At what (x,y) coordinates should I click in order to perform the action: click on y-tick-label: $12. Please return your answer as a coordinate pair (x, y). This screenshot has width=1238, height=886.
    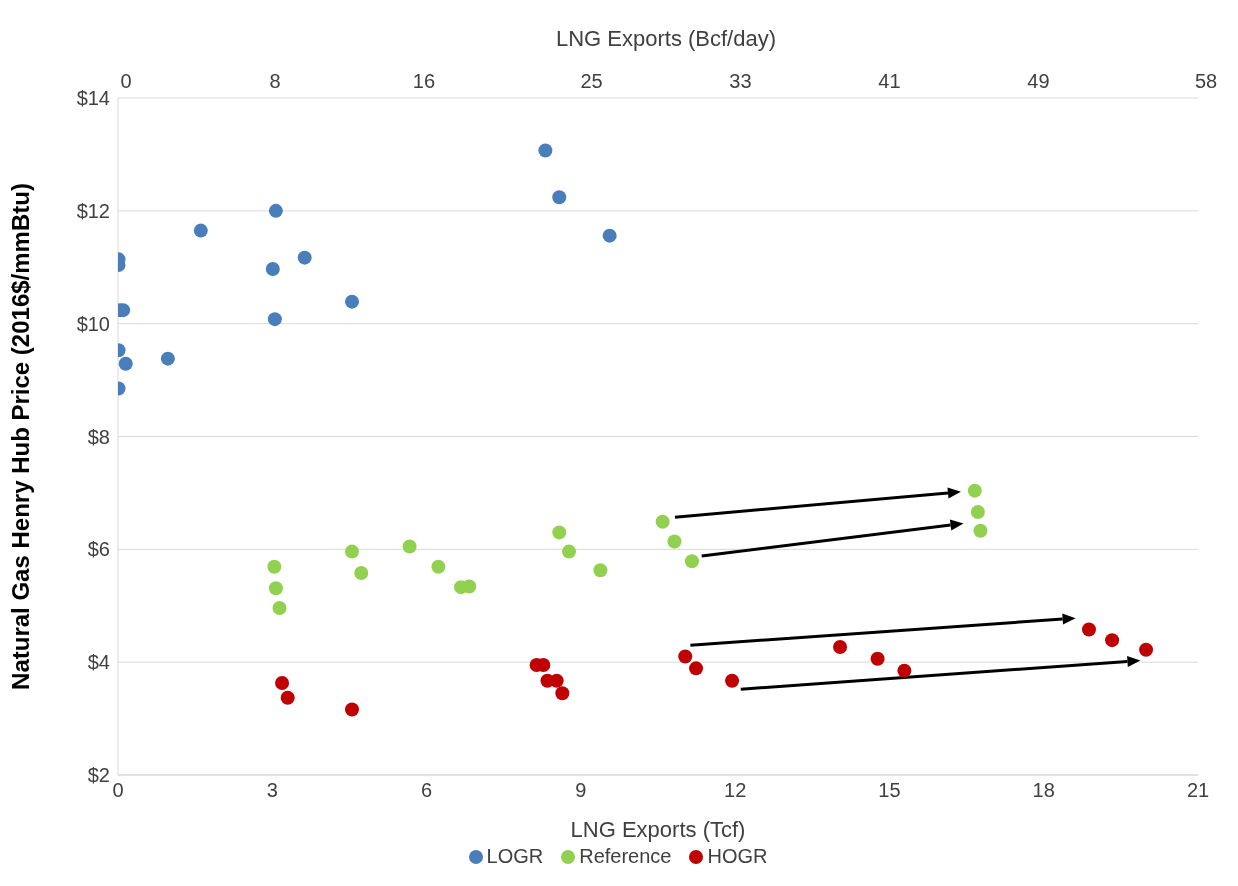
    Looking at the image, I should click on (93, 210).